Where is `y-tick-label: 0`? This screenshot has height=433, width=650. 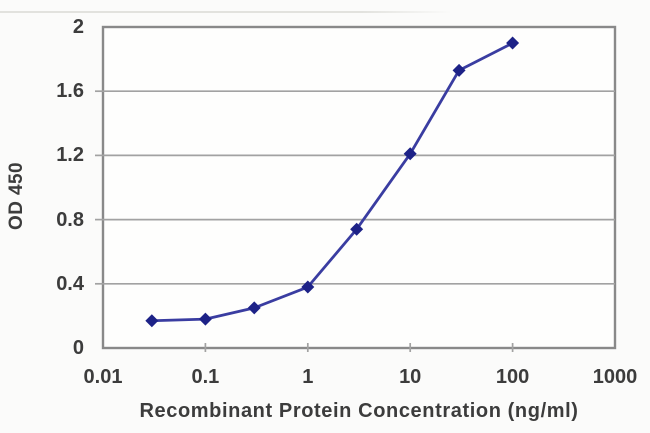 y-tick-label: 0 is located at coordinates (78, 348).